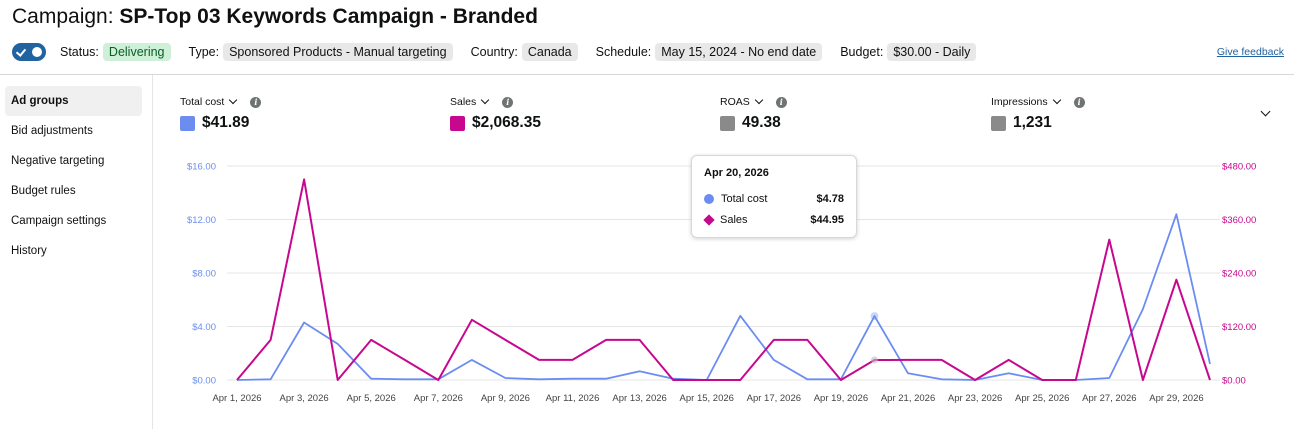 This screenshot has width=1294, height=429. I want to click on give-feedback-link: Give feedback, so click(1250, 52).